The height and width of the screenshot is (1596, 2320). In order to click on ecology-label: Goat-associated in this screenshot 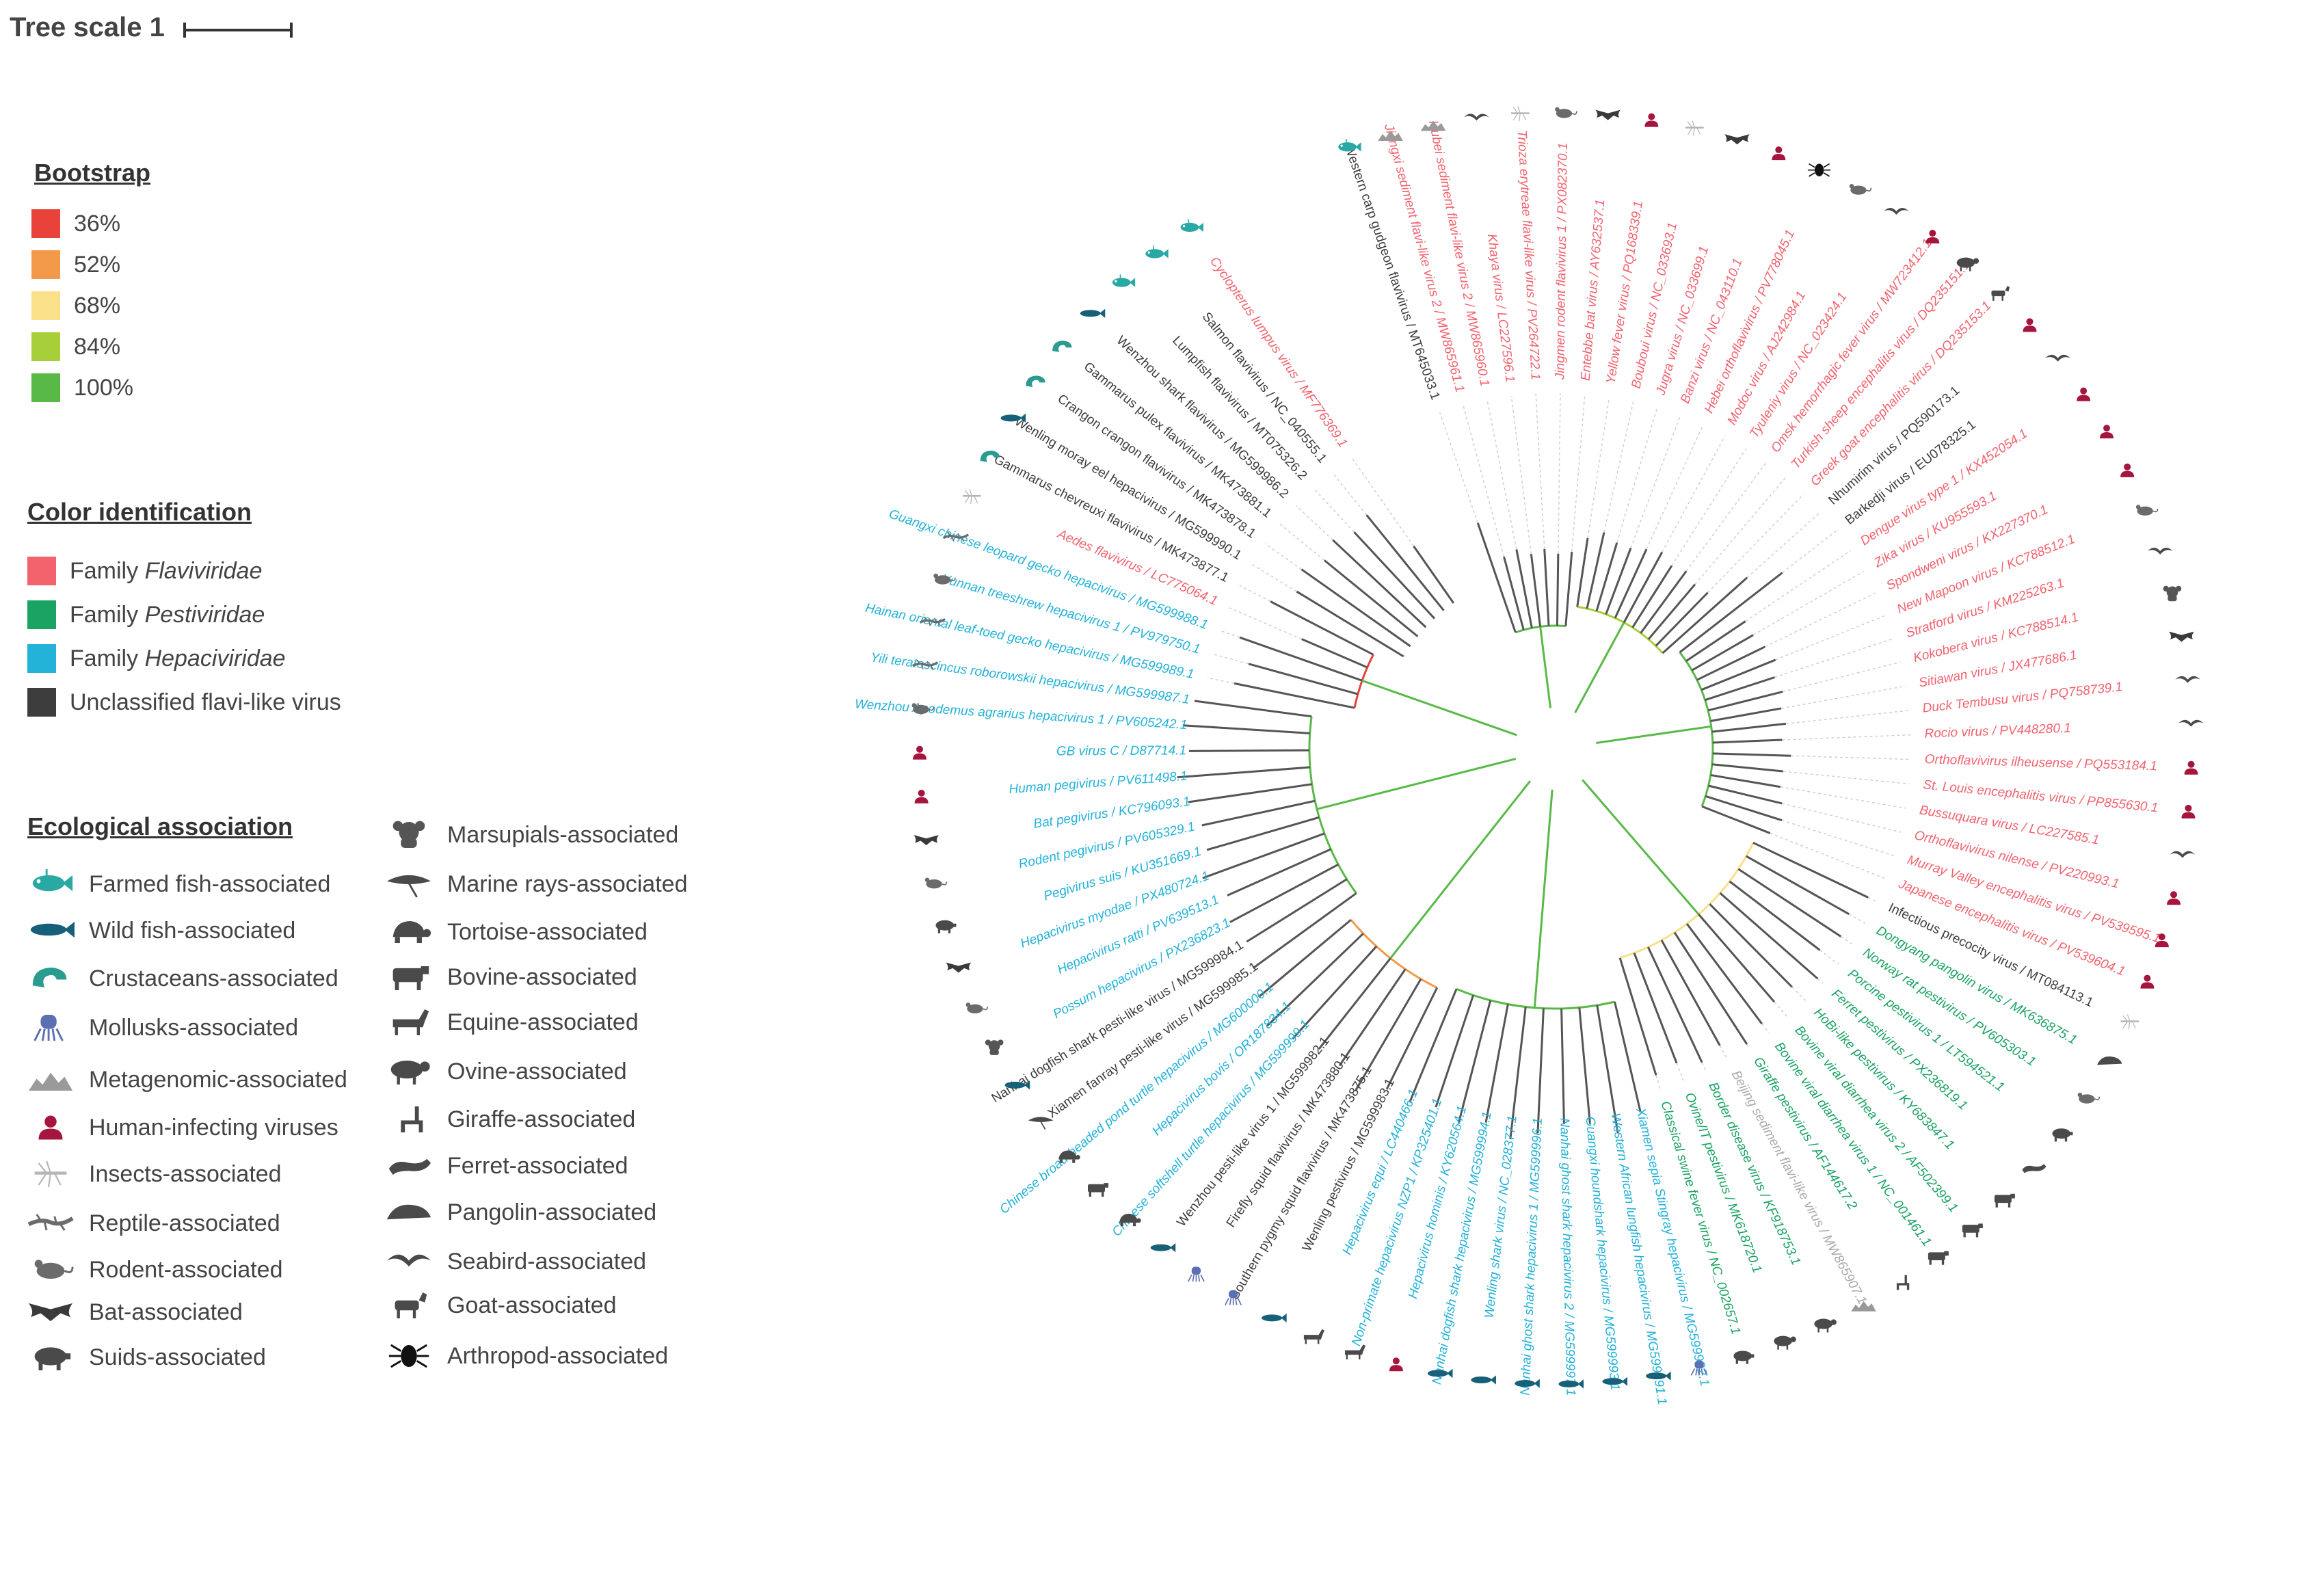, I will do `click(532, 1305)`.